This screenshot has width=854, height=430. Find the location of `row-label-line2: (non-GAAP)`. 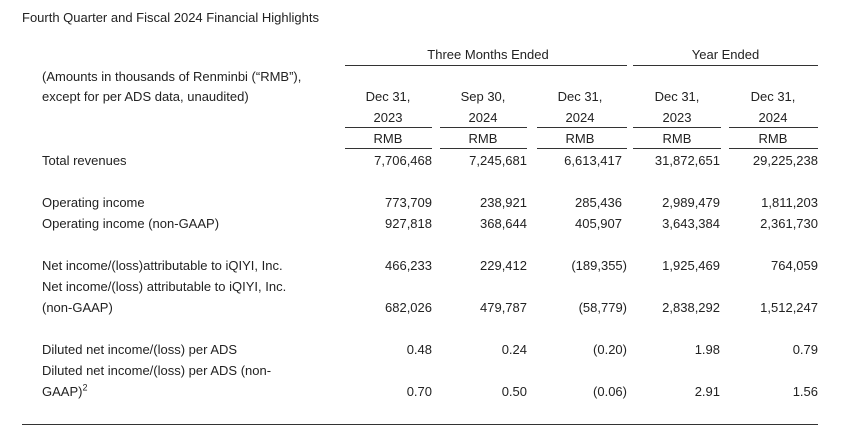

row-label-line2: (non-GAAP) is located at coordinates (77, 307).